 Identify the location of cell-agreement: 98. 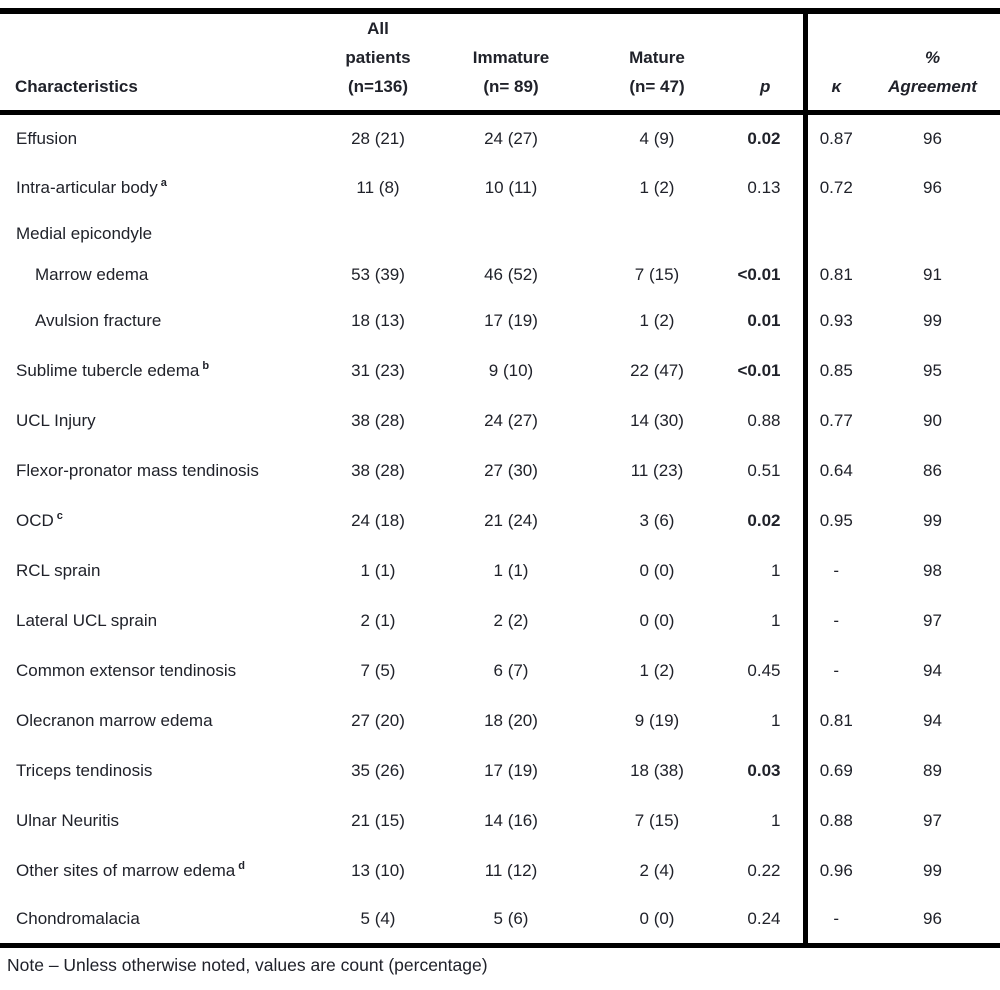
(932, 570).